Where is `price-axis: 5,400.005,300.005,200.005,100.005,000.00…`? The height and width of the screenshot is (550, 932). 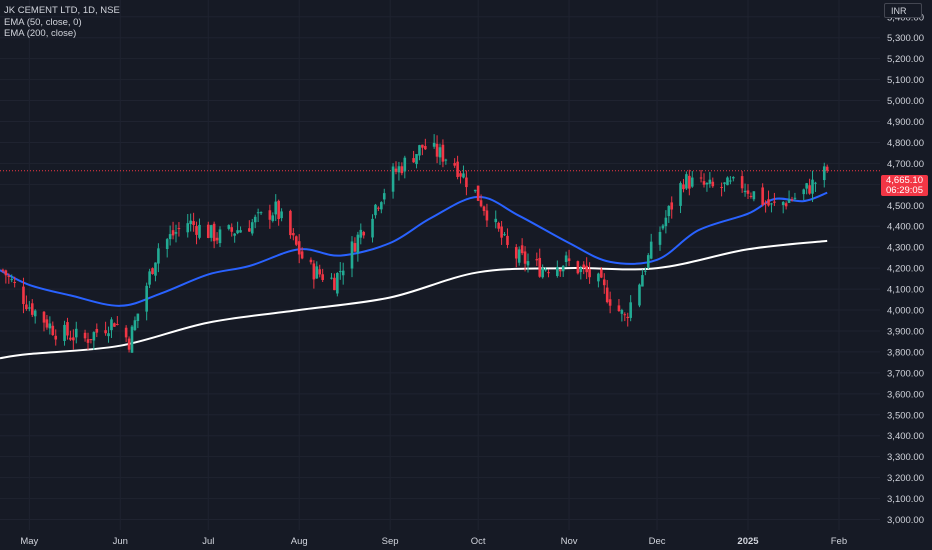
price-axis: 5,400.005,300.005,200.005,100.005,000.00… is located at coordinates (905, 269).